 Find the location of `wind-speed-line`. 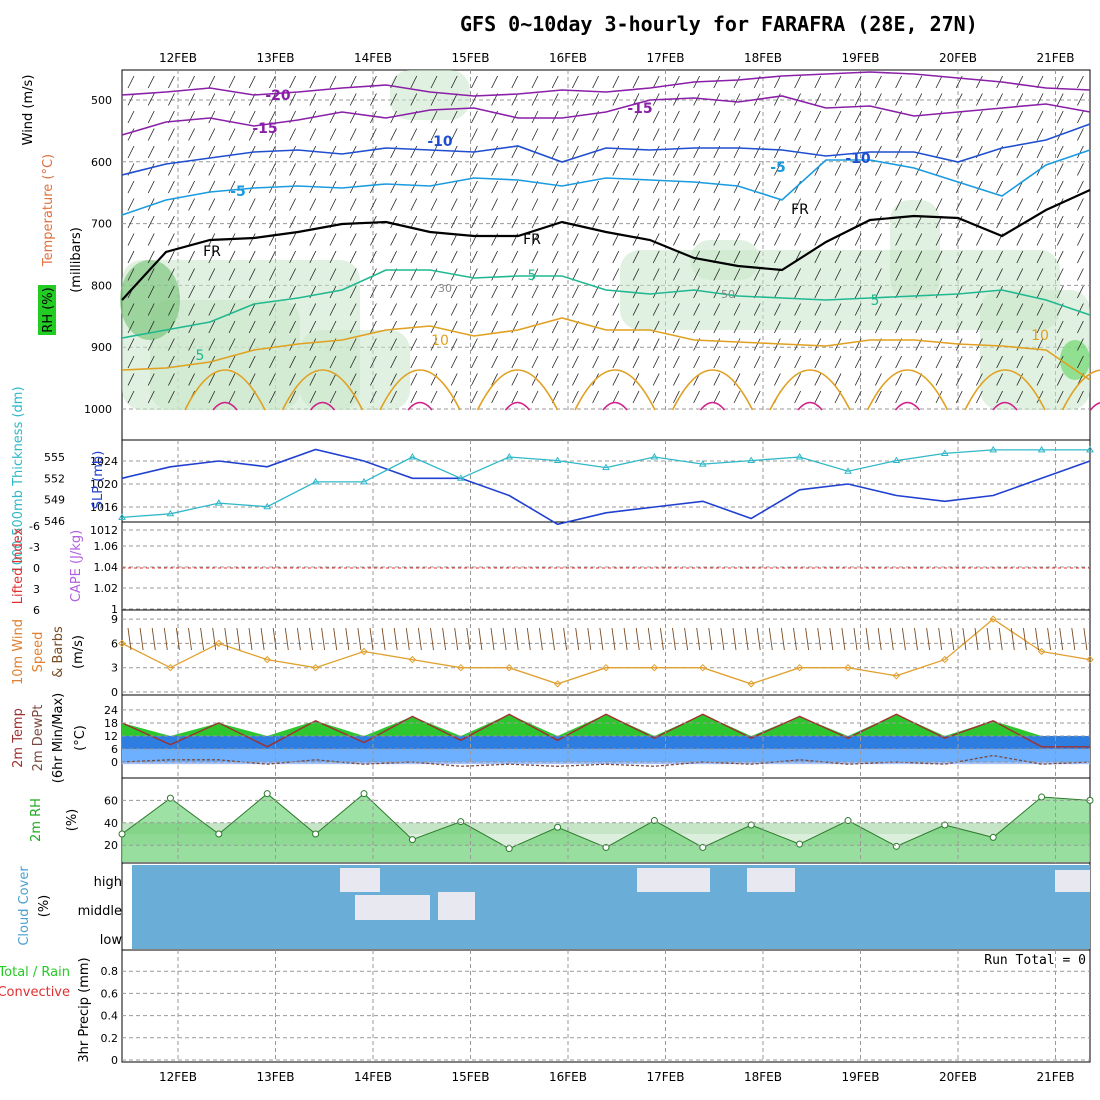

wind-speed-line is located at coordinates (606, 651).